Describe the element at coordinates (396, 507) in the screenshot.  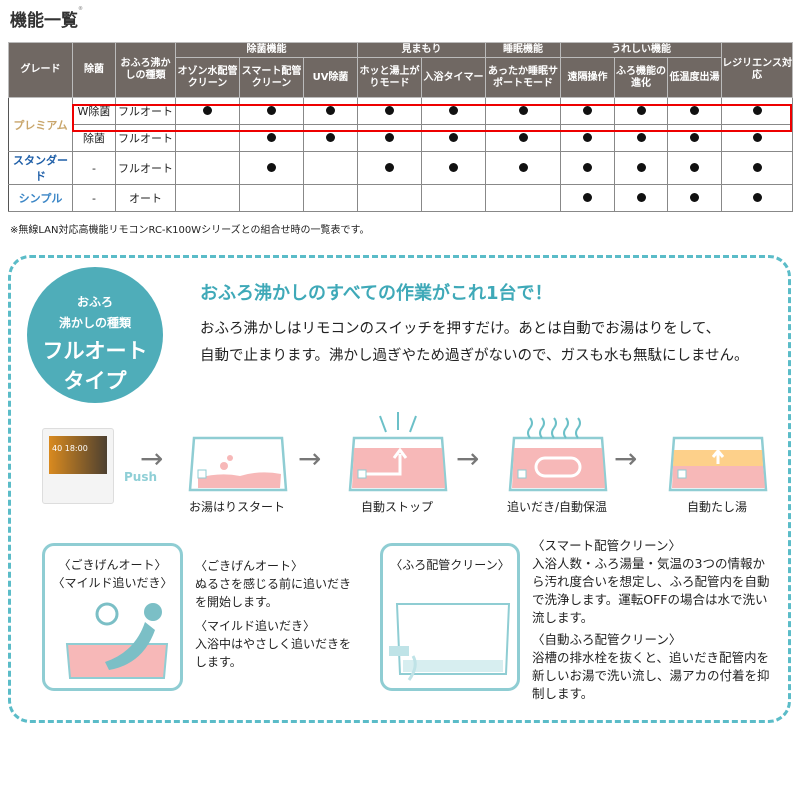
I see `step-label: 自動ストップ` at that location.